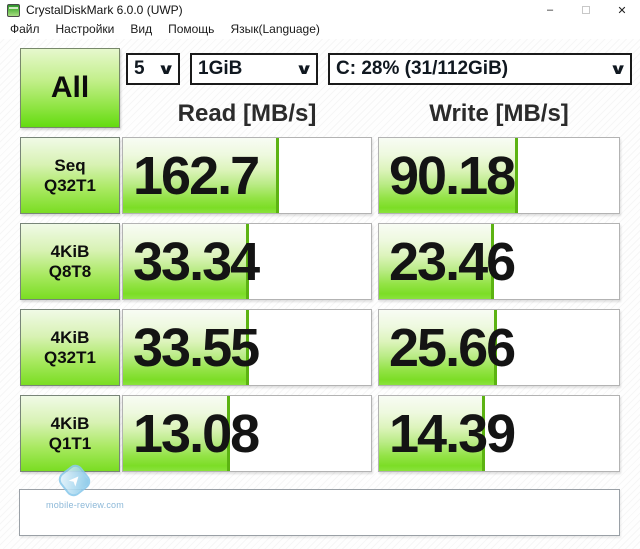  I want to click on menu-file: Файл, so click(25, 29).